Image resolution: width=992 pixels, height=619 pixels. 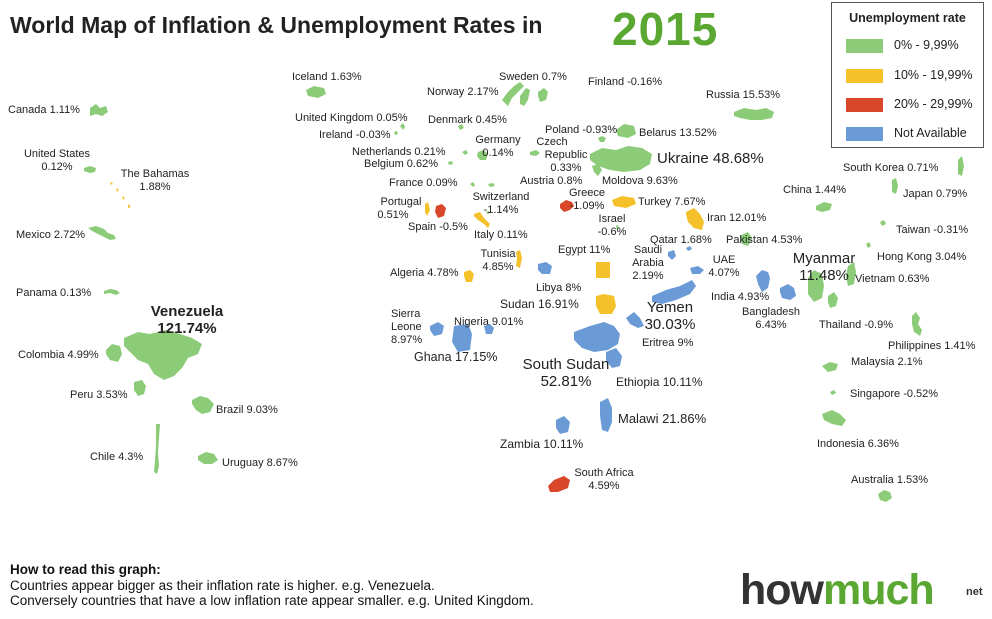 I want to click on label-vietnam: Vietnam 0.63%, so click(x=892, y=279).